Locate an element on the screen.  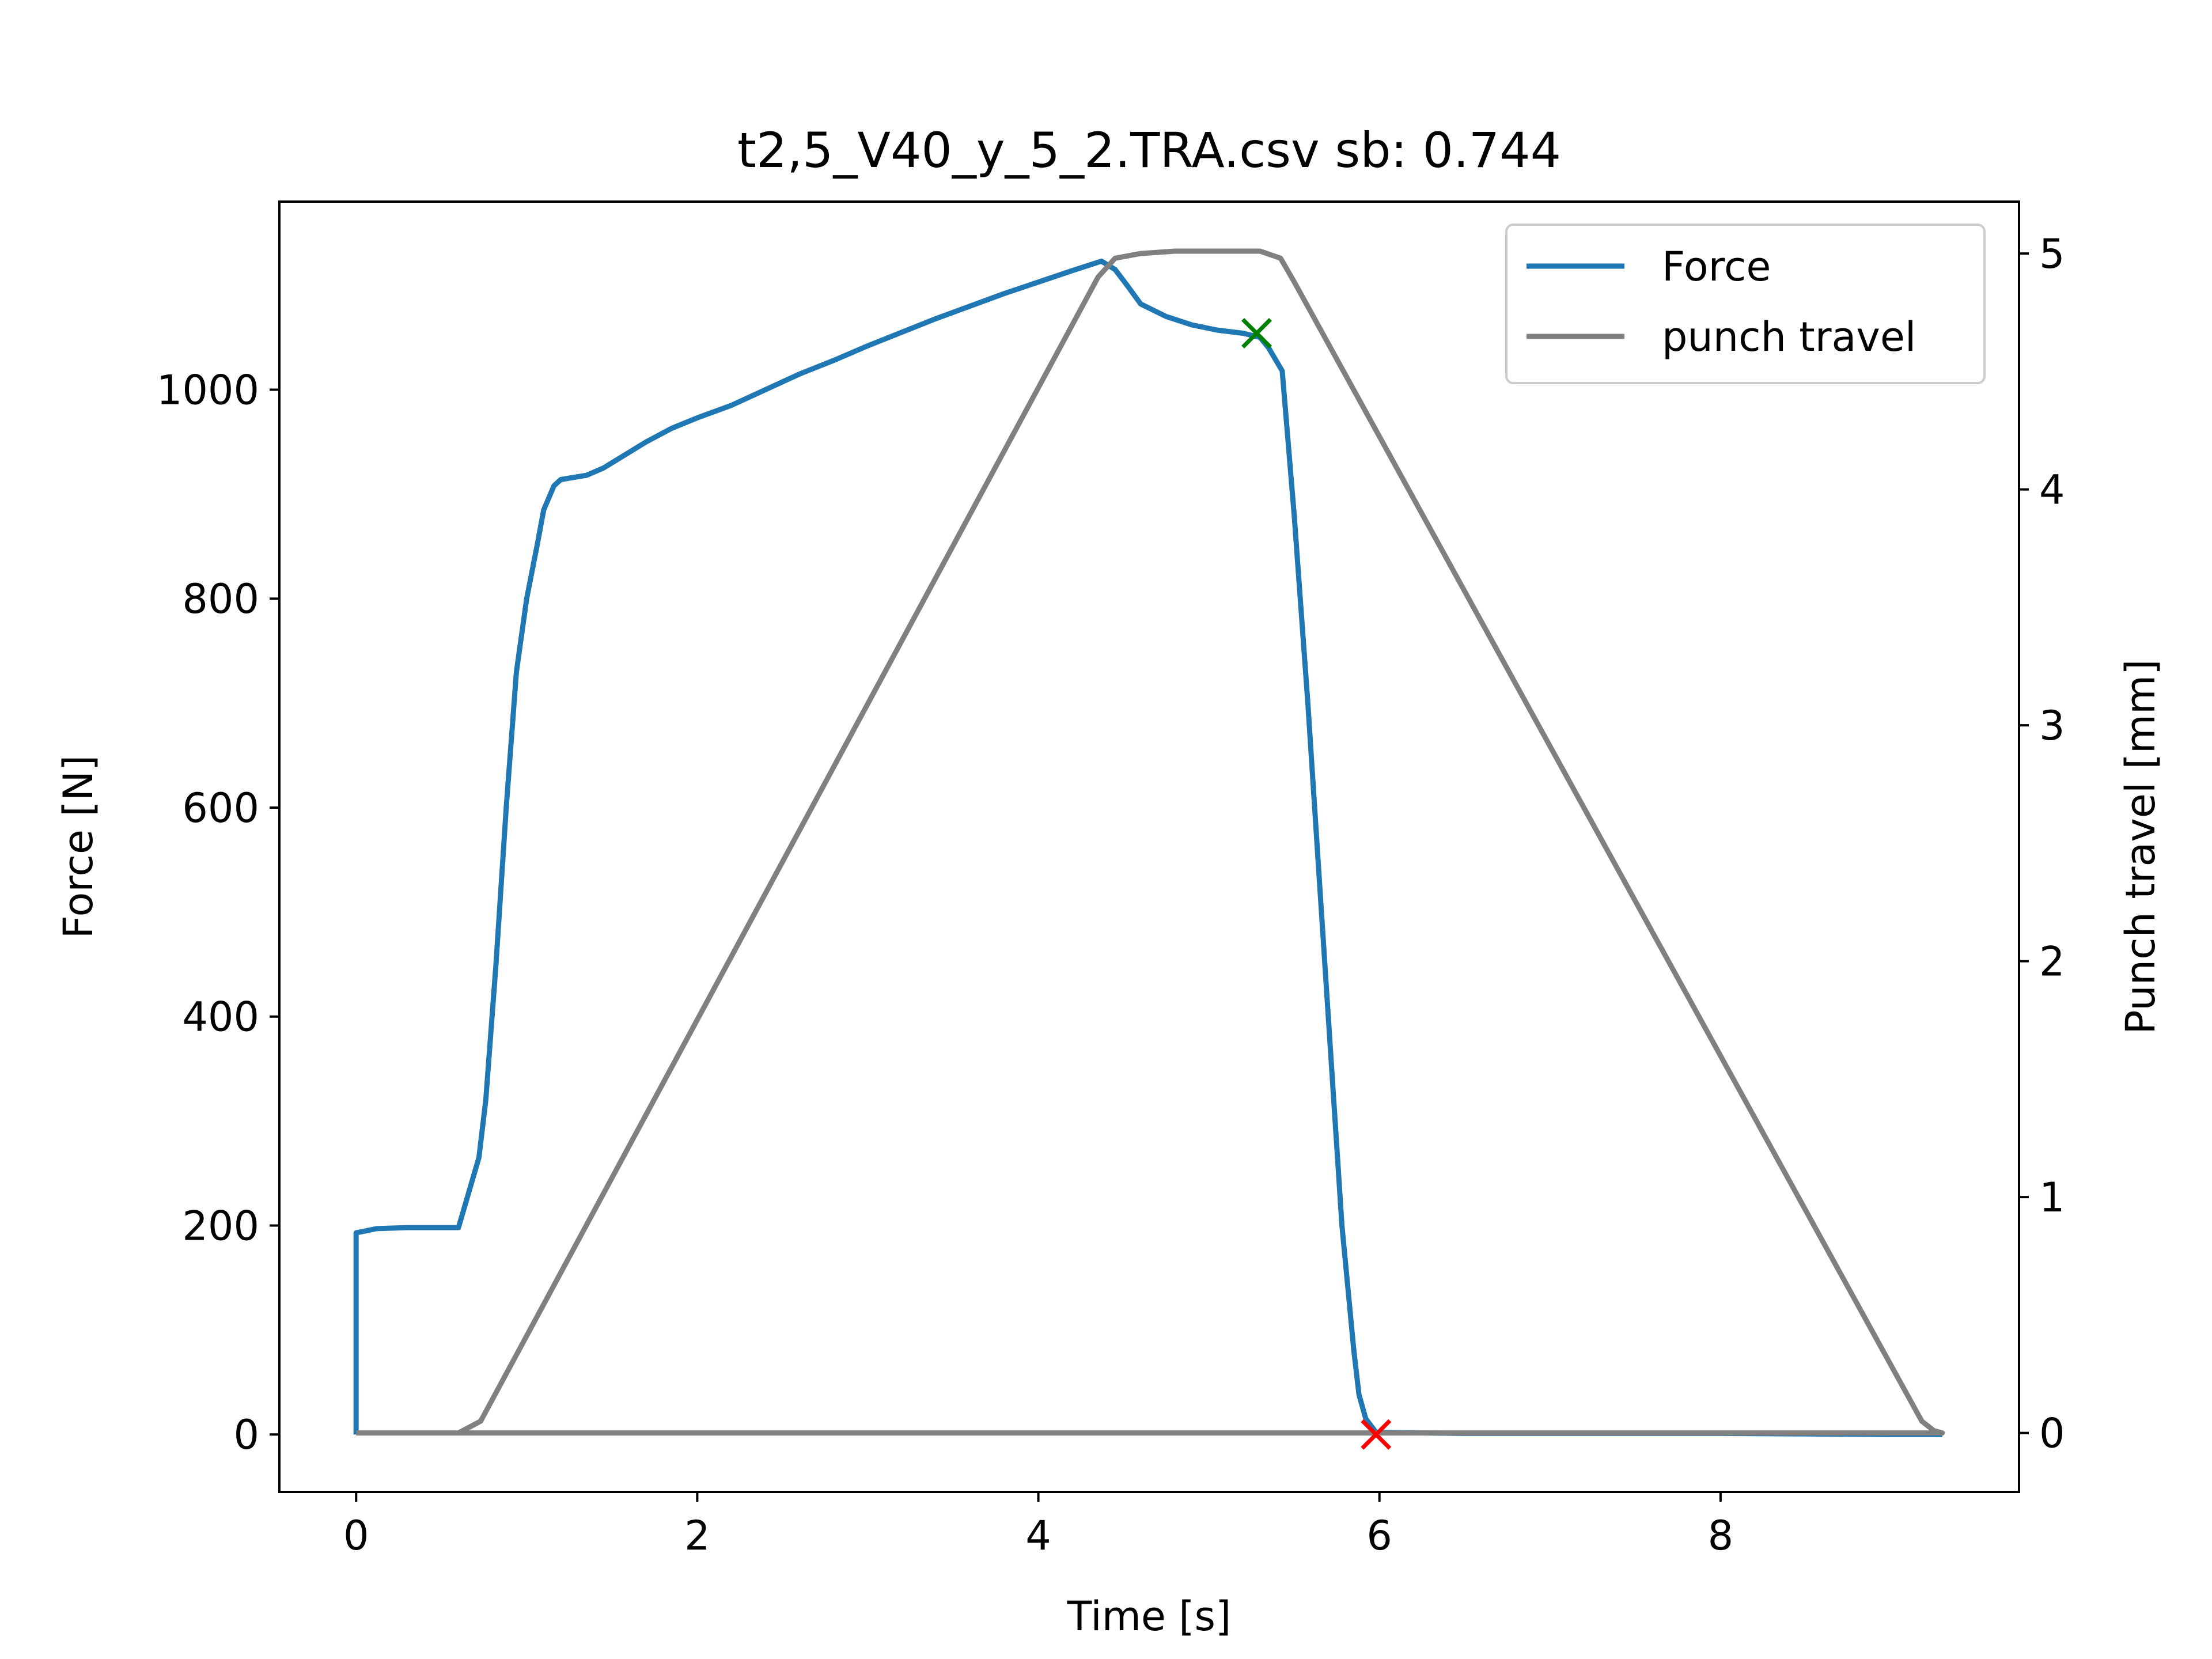
legend-box is located at coordinates (1745, 304).